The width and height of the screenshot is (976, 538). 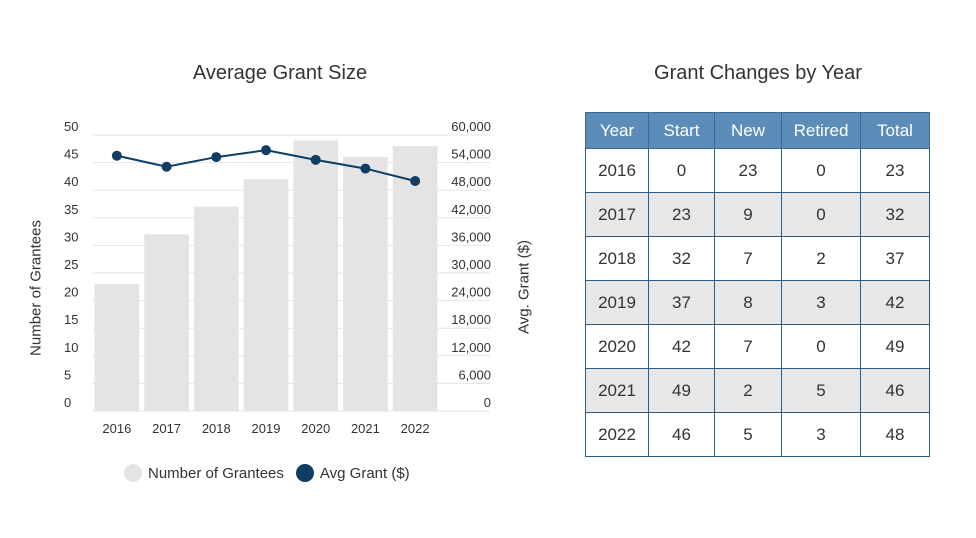 What do you see at coordinates (748, 170) in the screenshot?
I see `cell-new: 23` at bounding box center [748, 170].